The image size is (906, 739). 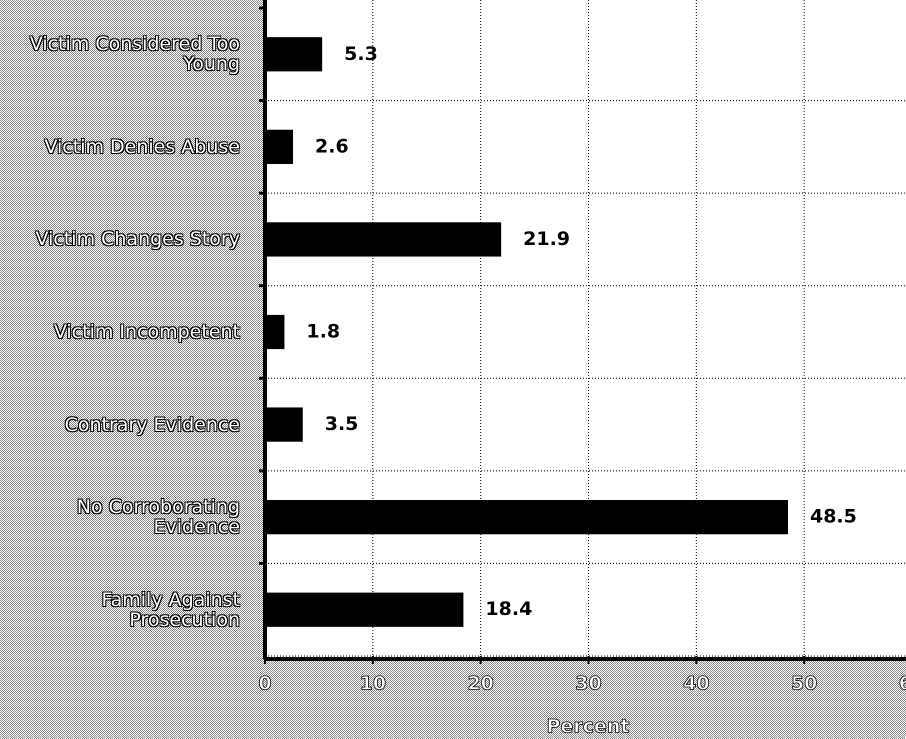 I want to click on value-label: 5.3, so click(x=361, y=54).